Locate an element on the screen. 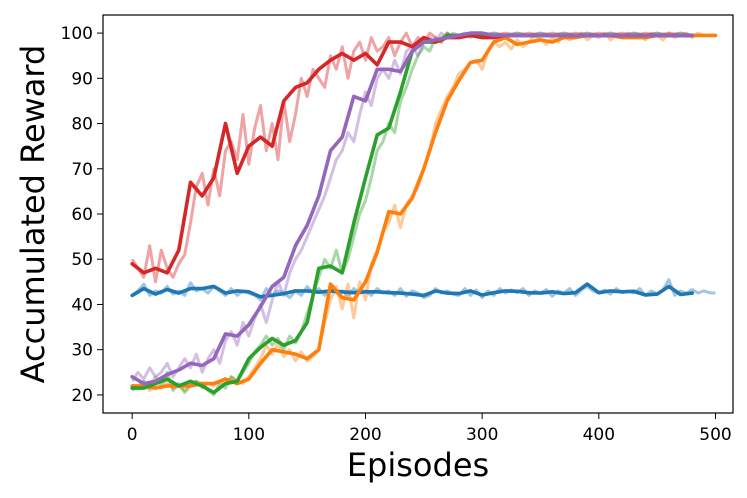  y-axis-label: Accumulated Reward is located at coordinates (33, 214).